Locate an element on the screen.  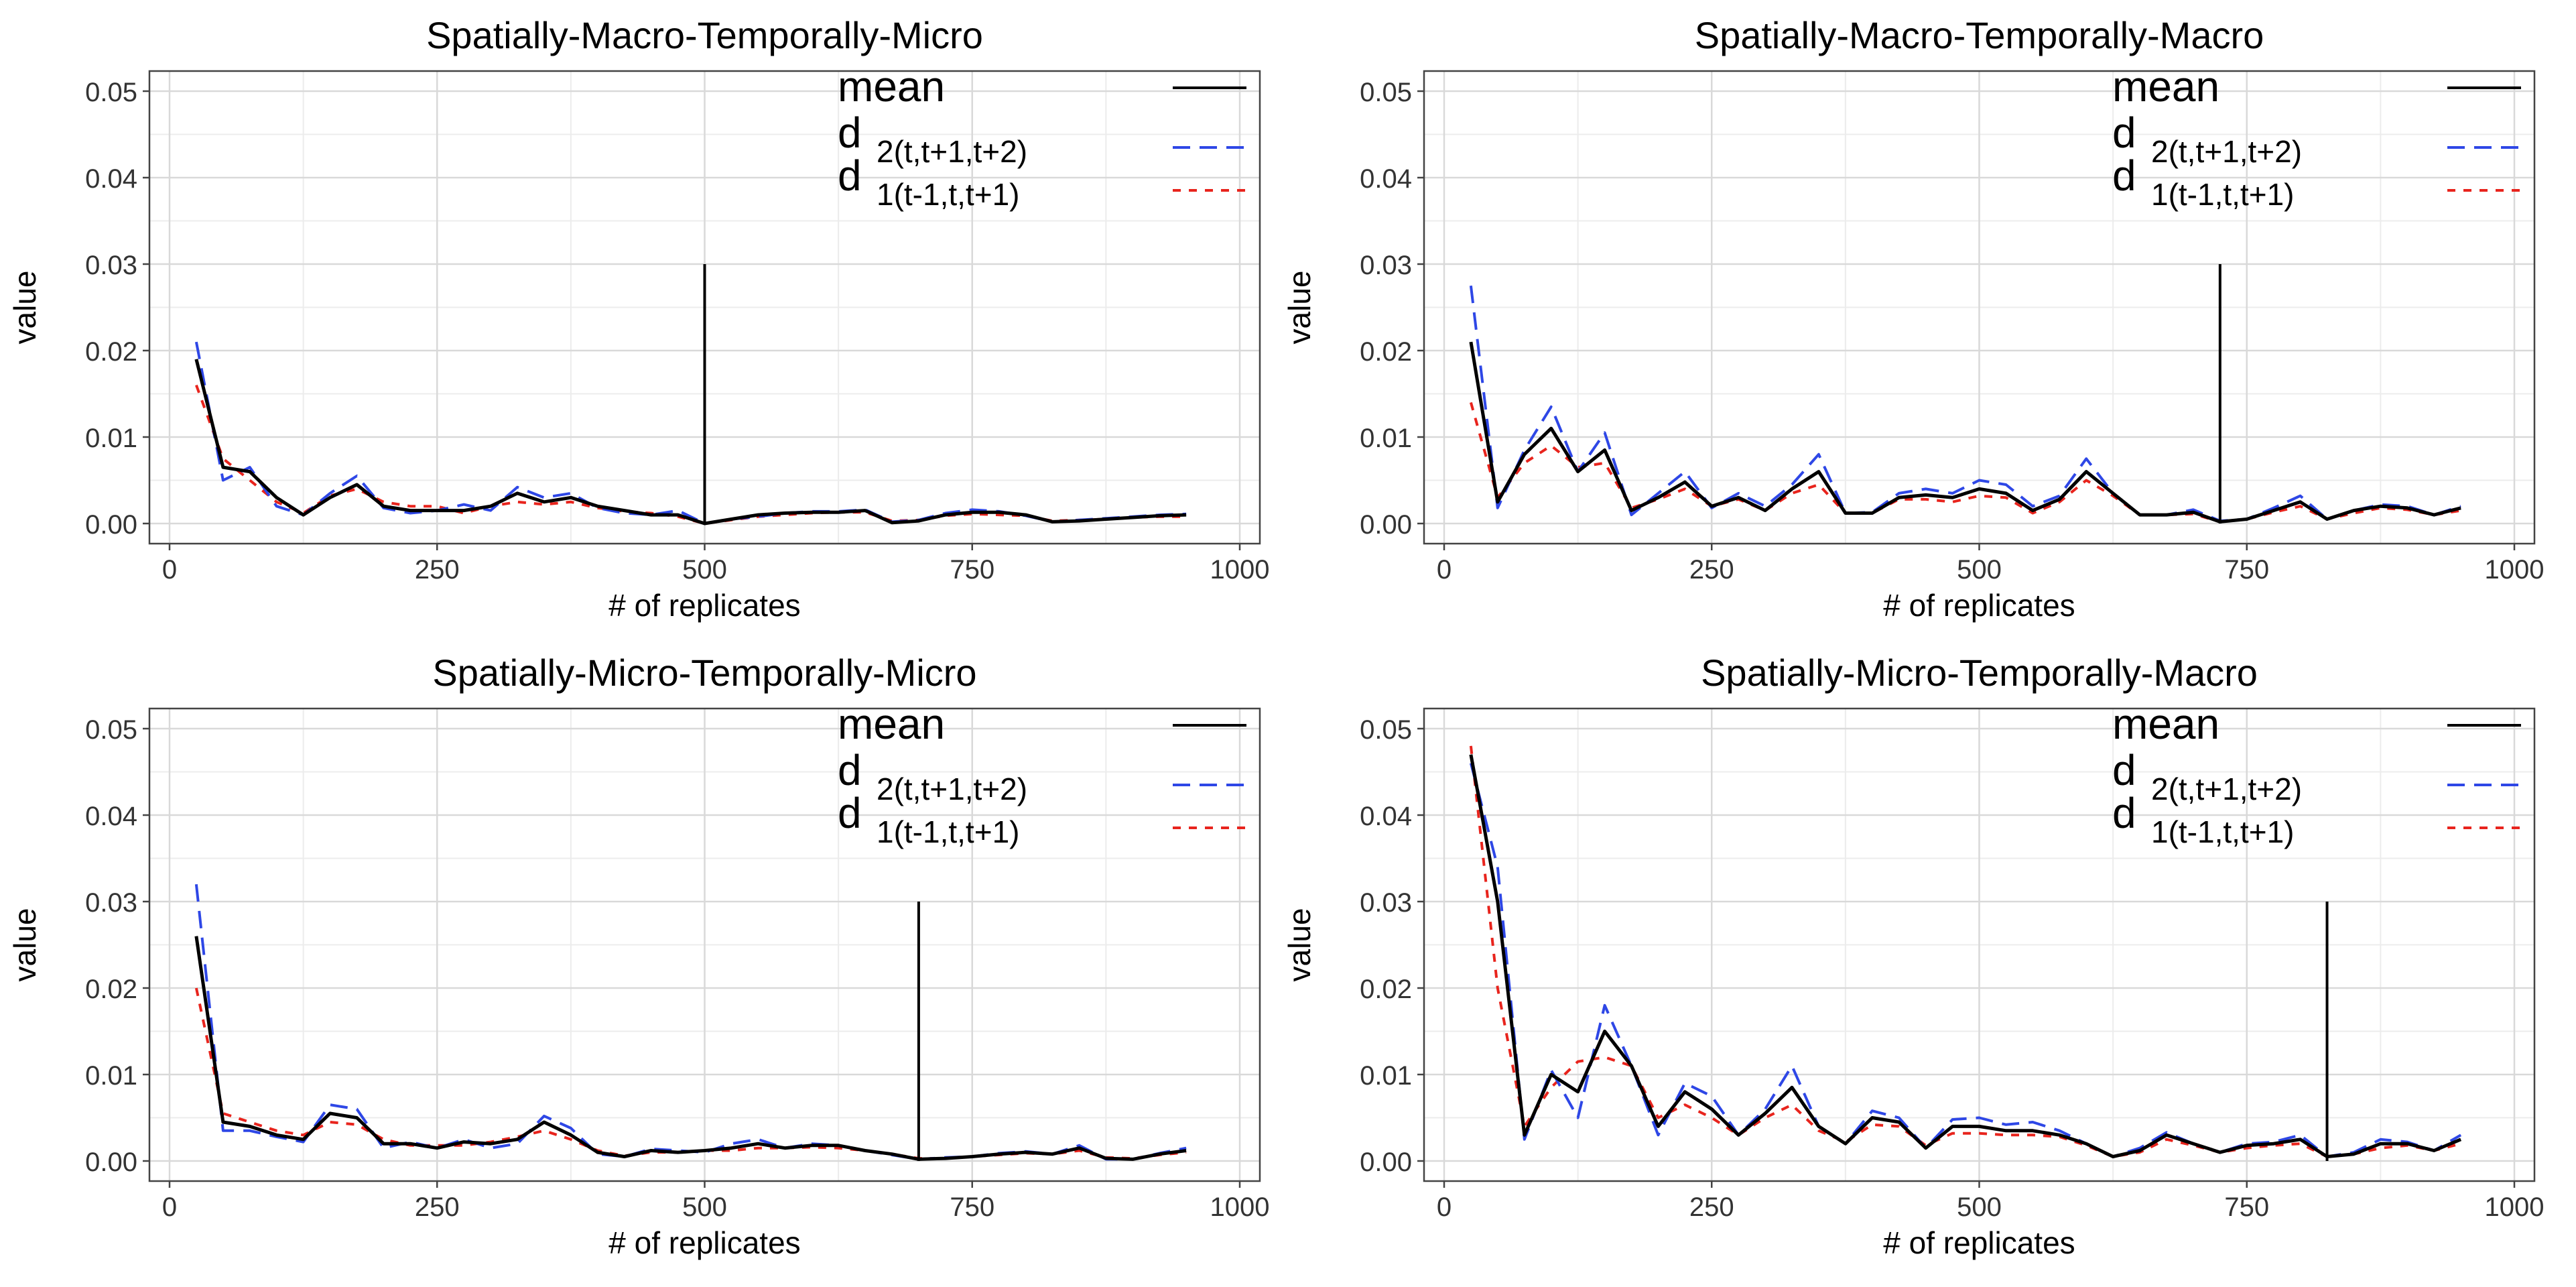
chart-title: Spatially-Micro-Temporally-Micro is located at coordinates (704, 673).